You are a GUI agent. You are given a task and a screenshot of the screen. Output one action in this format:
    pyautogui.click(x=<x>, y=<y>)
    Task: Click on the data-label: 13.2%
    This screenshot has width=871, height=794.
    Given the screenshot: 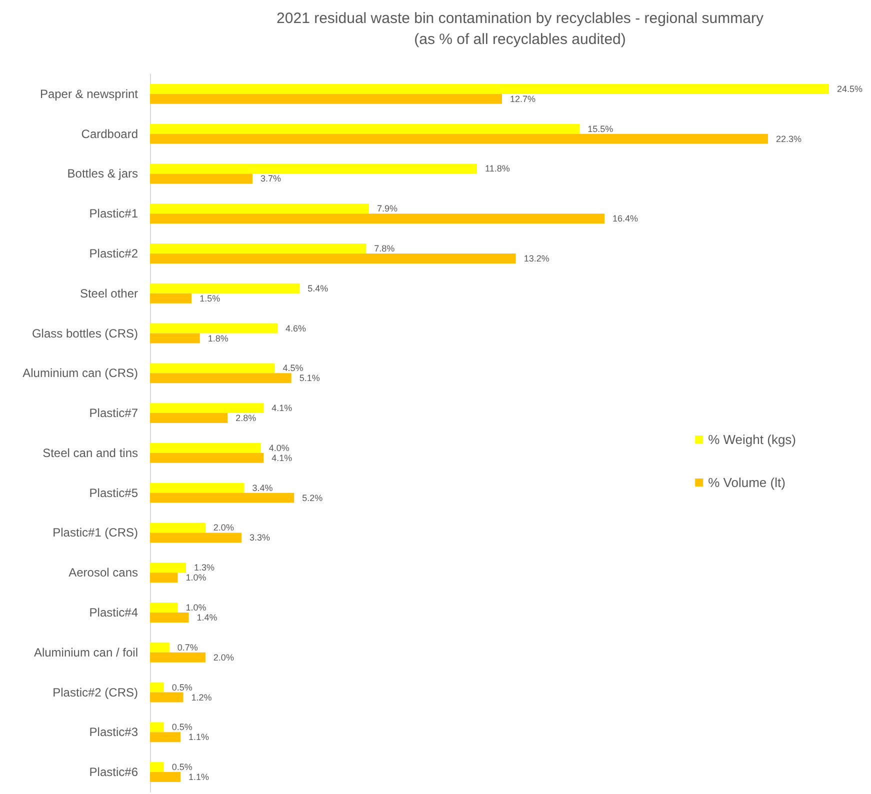 What is the action you would take?
    pyautogui.click(x=537, y=258)
    